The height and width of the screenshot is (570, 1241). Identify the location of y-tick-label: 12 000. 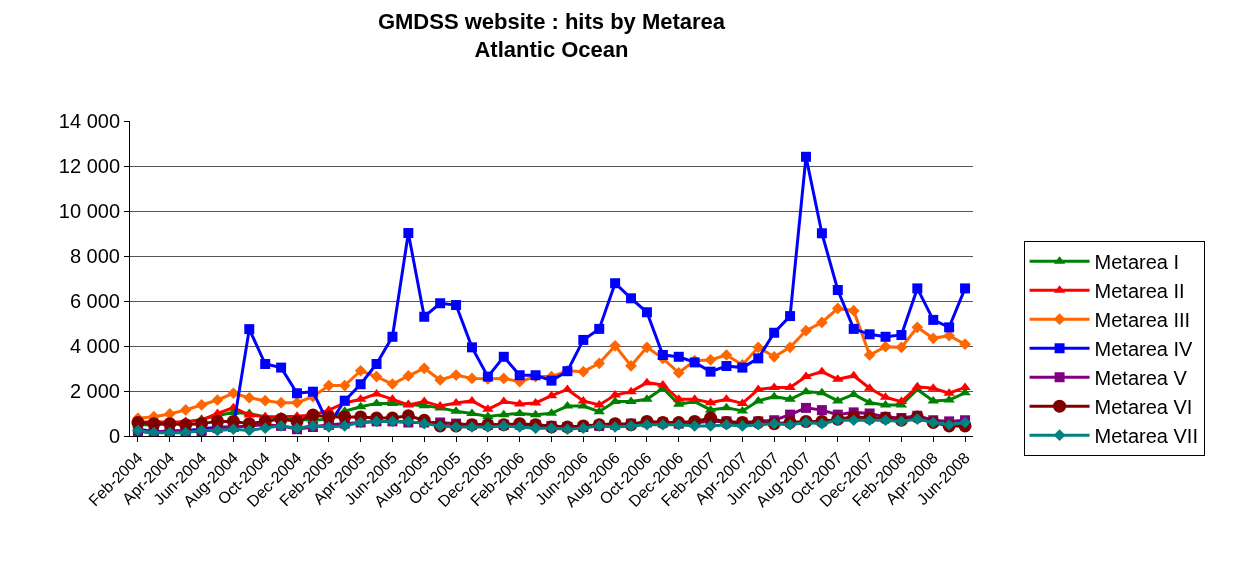
(89, 166).